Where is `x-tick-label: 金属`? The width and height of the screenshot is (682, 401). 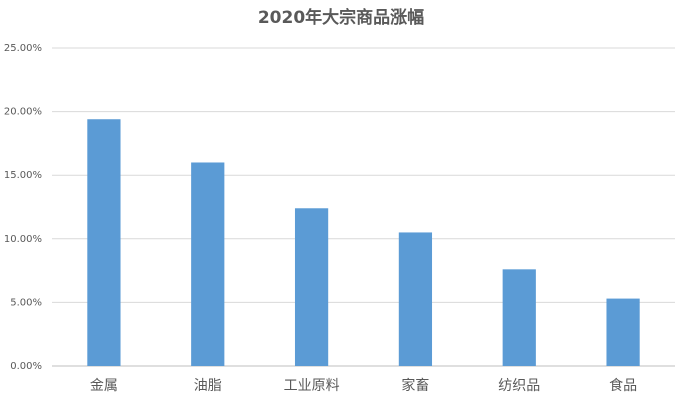
x-tick-label: 金属 is located at coordinates (104, 386).